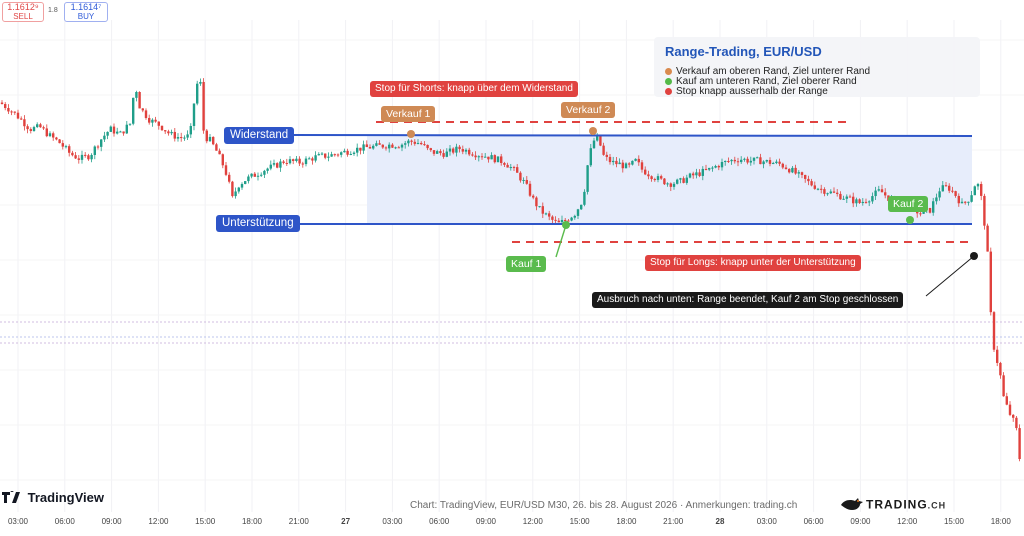 This screenshot has height=536, width=1024. Describe the element at coordinates (86, 7) in the screenshot. I see `buy-price: 1.1614⁷` at that location.